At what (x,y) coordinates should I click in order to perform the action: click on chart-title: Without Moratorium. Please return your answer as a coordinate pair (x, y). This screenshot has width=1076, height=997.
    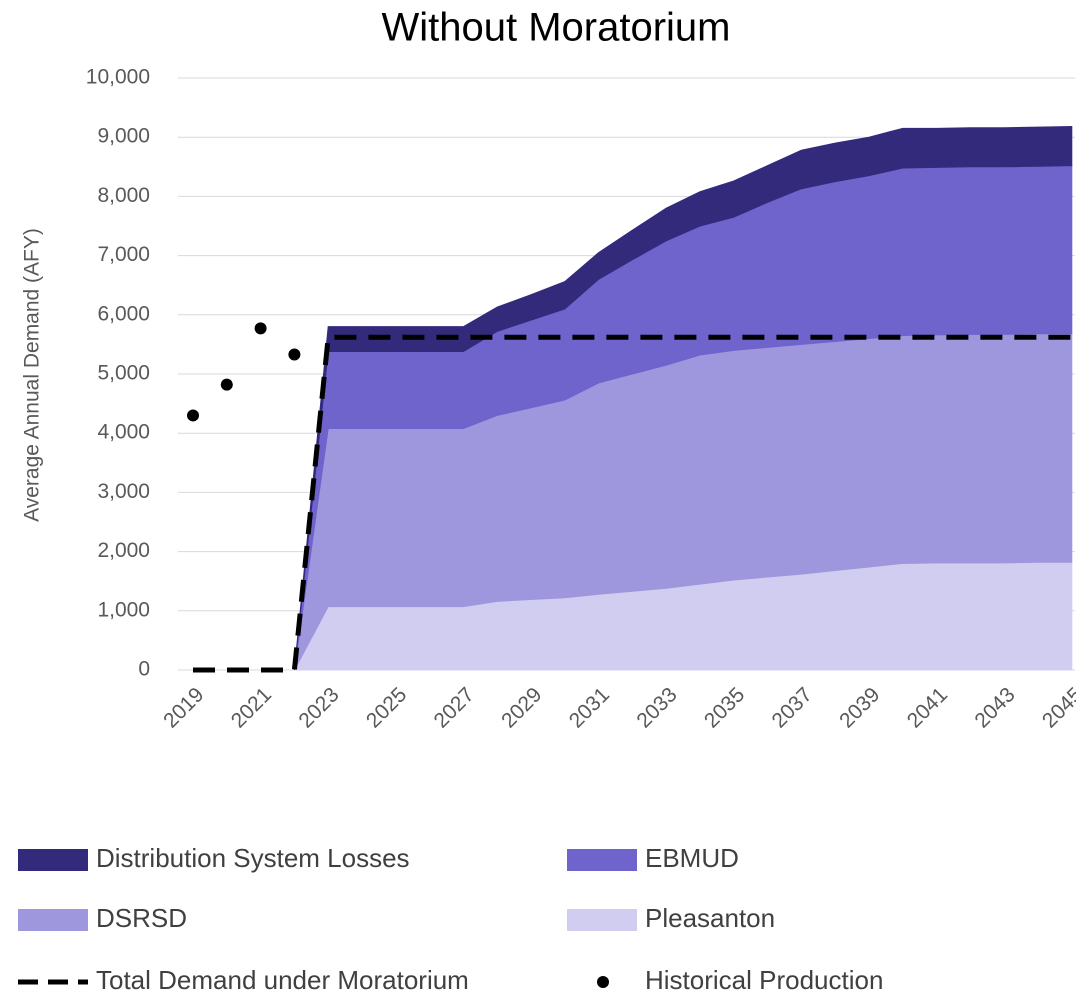
    Looking at the image, I should click on (556, 28).